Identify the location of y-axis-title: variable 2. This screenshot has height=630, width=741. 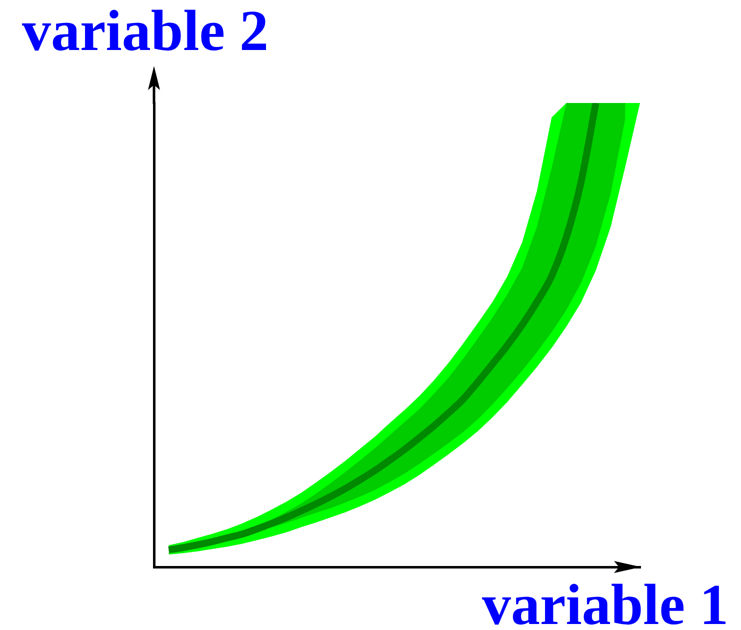
(145, 31).